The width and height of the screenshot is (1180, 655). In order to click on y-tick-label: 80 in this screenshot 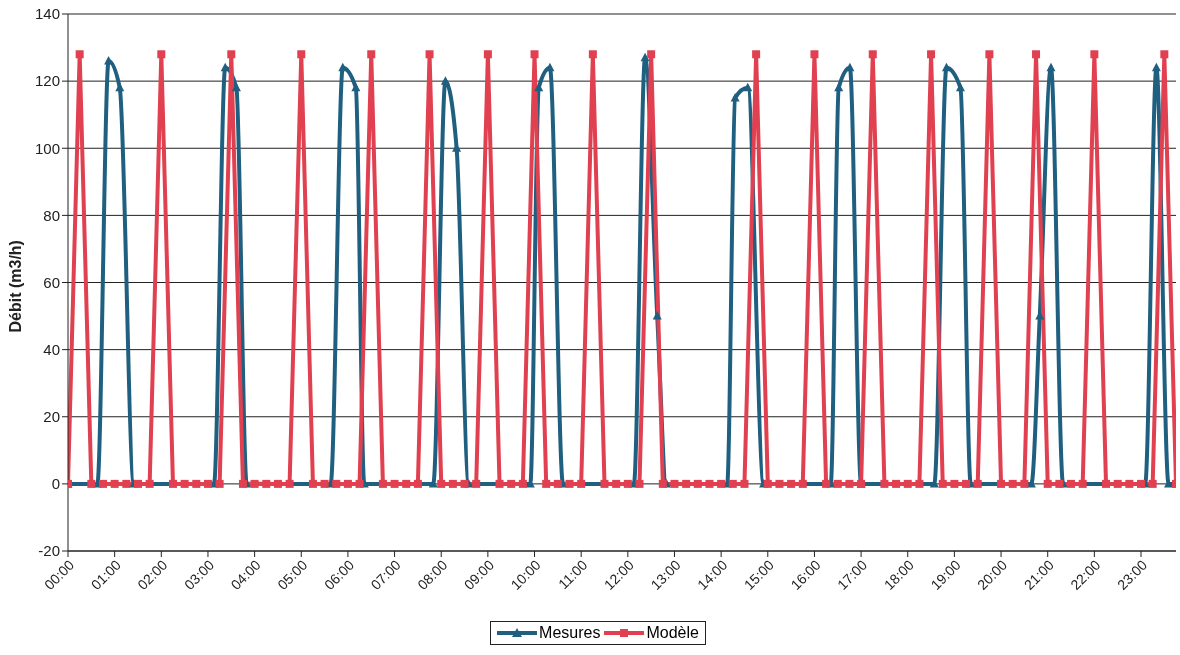, I will do `click(51, 215)`.